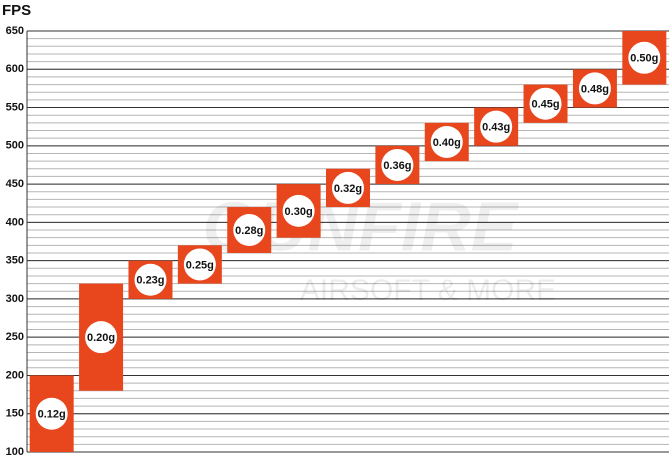 This screenshot has width=670, height=463. I want to click on y-tick-label: 250, so click(15, 337).